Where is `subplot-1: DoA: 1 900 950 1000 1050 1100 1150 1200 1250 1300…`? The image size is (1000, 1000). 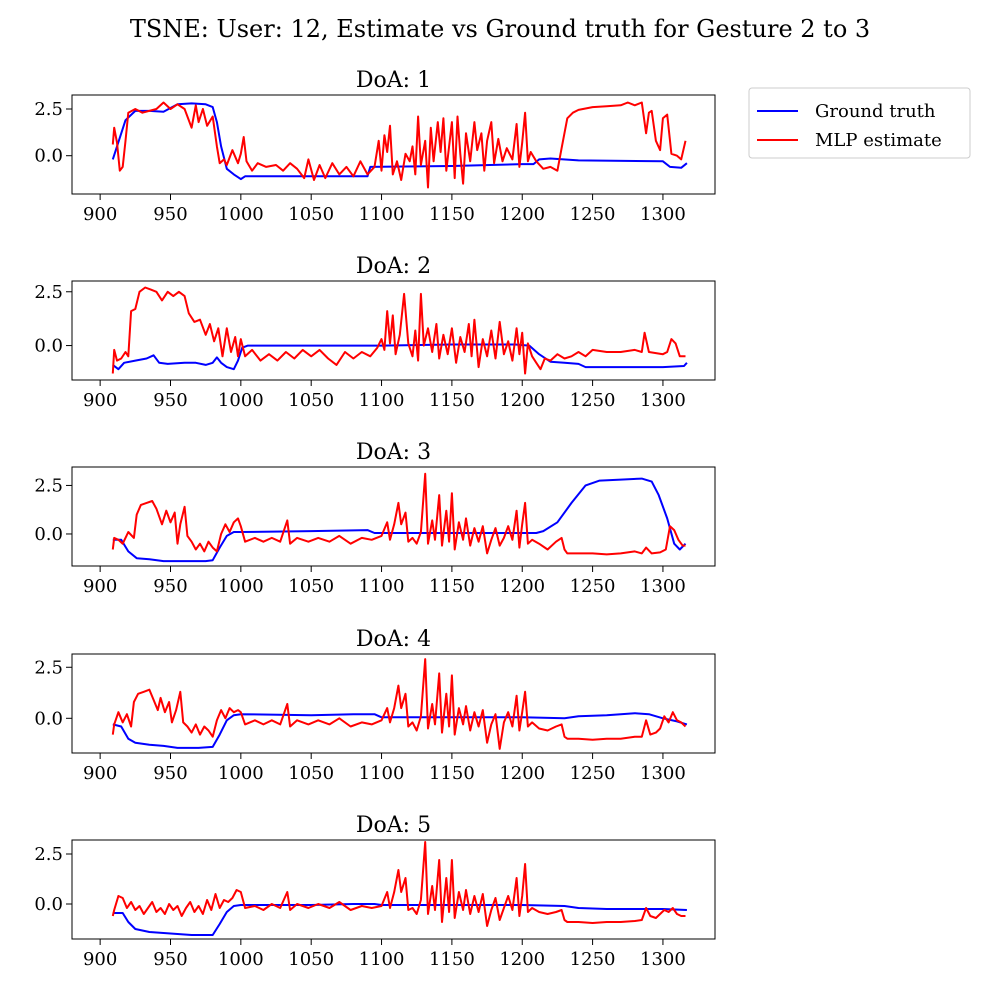
subplot-1: DoA: 1 900 950 1000 1050 1100 1150 1200 1250 1300… is located at coordinates (375, 146).